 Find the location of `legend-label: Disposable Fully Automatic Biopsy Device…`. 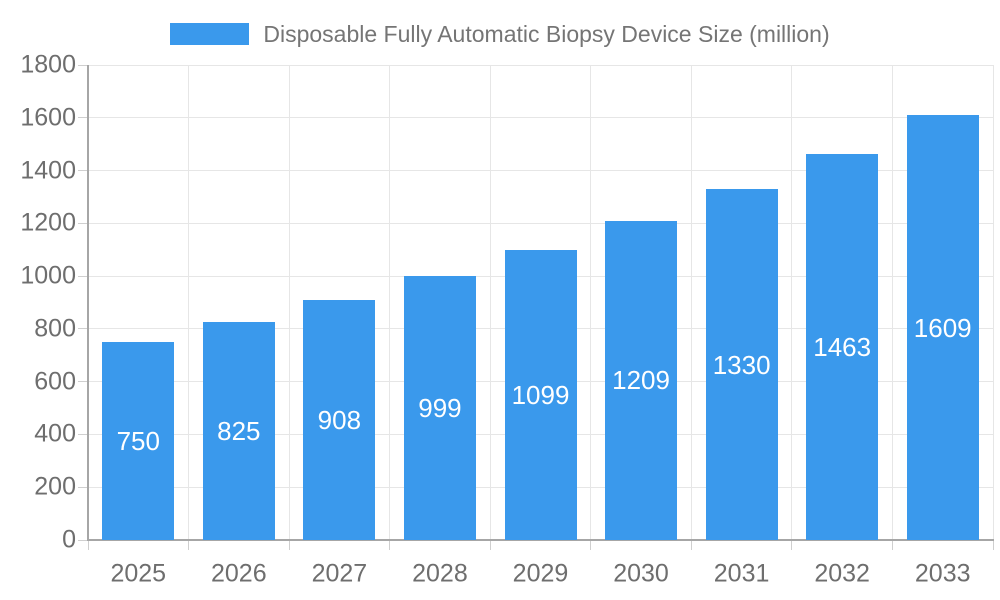

legend-label: Disposable Fully Automatic Biopsy Device… is located at coordinates (546, 34).